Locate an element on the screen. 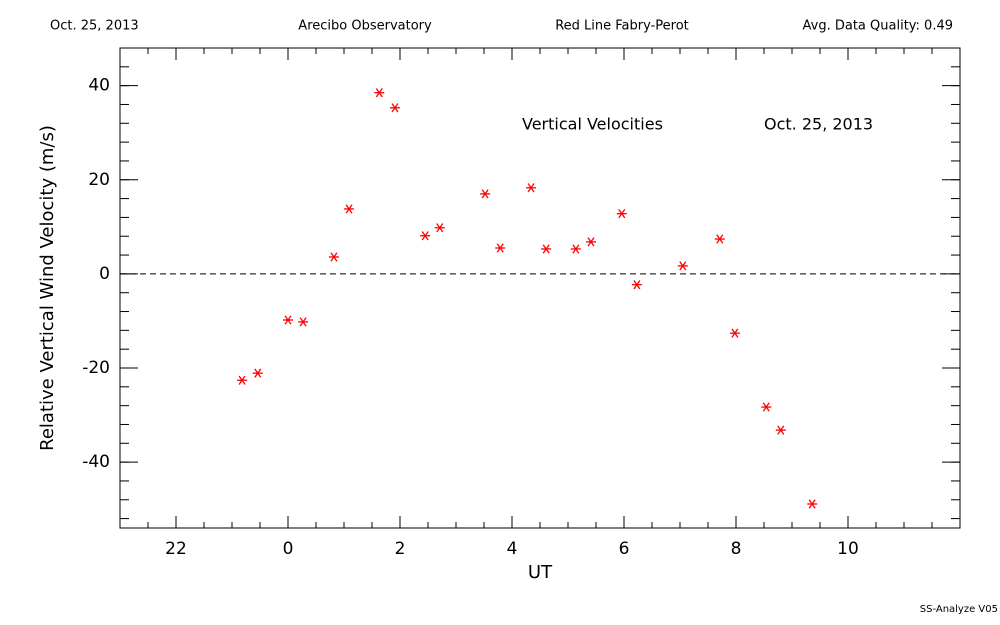 The width and height of the screenshot is (1000, 625). header-instrument: Red Line Fabry-Perot is located at coordinates (622, 26).